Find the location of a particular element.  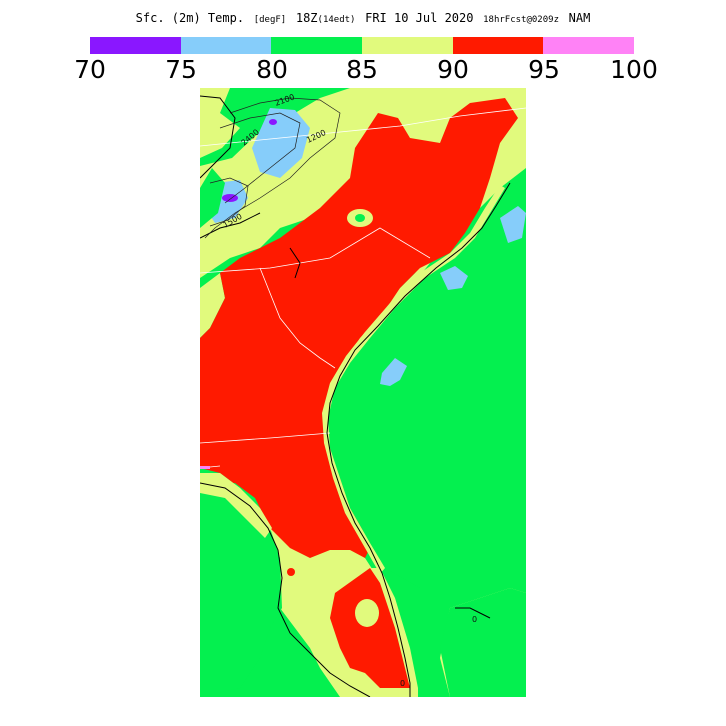

legend-tick-label: 70 is located at coordinates (90, 69).